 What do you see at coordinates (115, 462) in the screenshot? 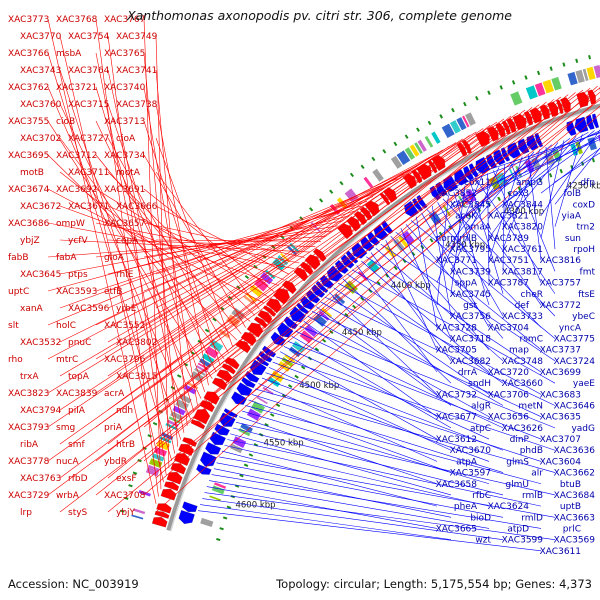
I see `gene-label: ybdR` at bounding box center [115, 462].